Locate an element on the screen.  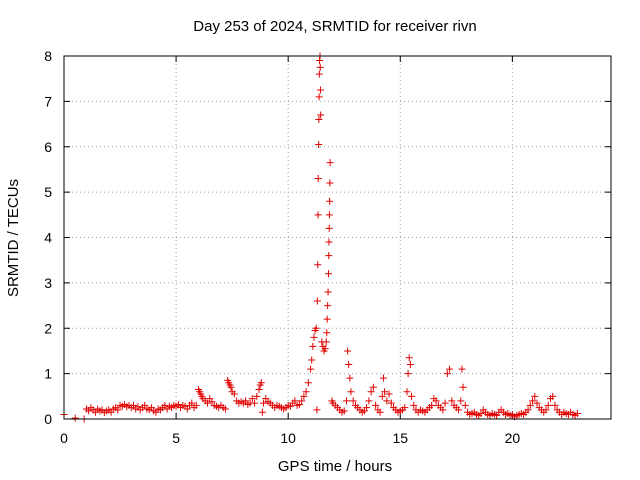
y-tick-label: 1 is located at coordinates (48, 374).